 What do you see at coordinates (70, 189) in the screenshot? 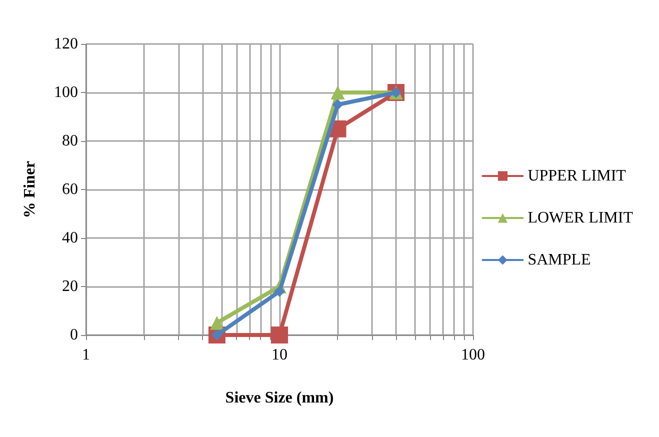
I see `y-tick-label: 60` at bounding box center [70, 189].